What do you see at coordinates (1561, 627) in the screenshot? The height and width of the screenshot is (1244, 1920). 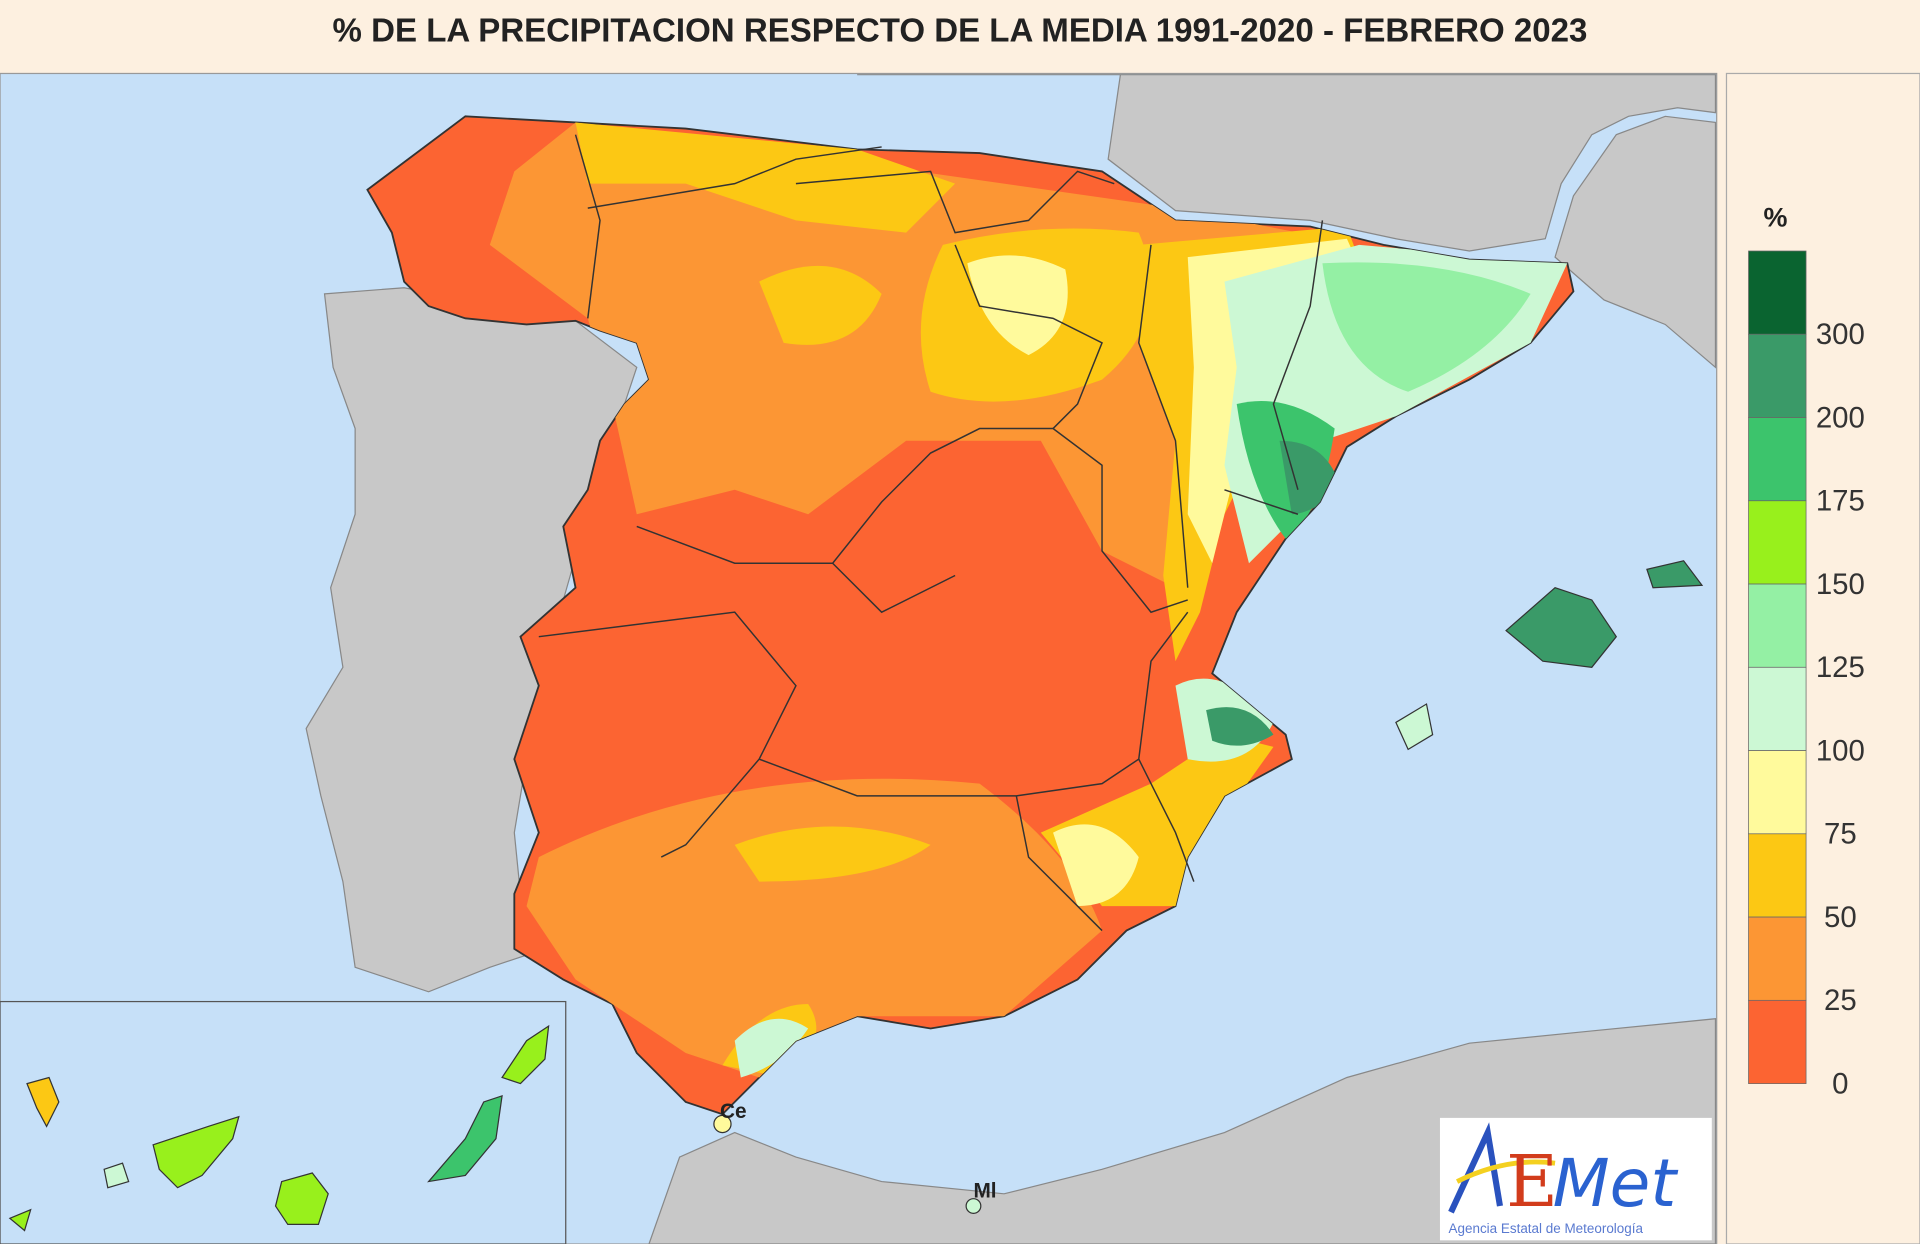 I see `mallorca` at bounding box center [1561, 627].